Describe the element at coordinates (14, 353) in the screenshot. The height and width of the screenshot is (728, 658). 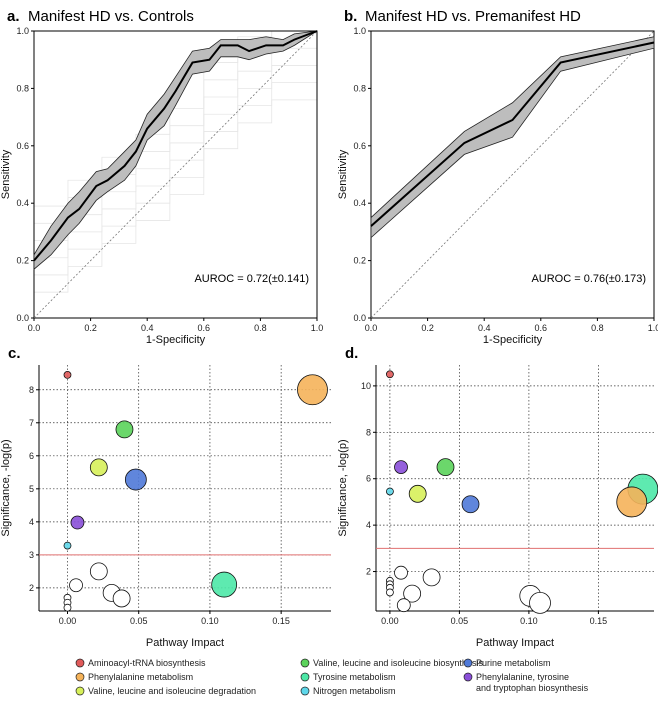
I see `panel-letter: c.` at that location.